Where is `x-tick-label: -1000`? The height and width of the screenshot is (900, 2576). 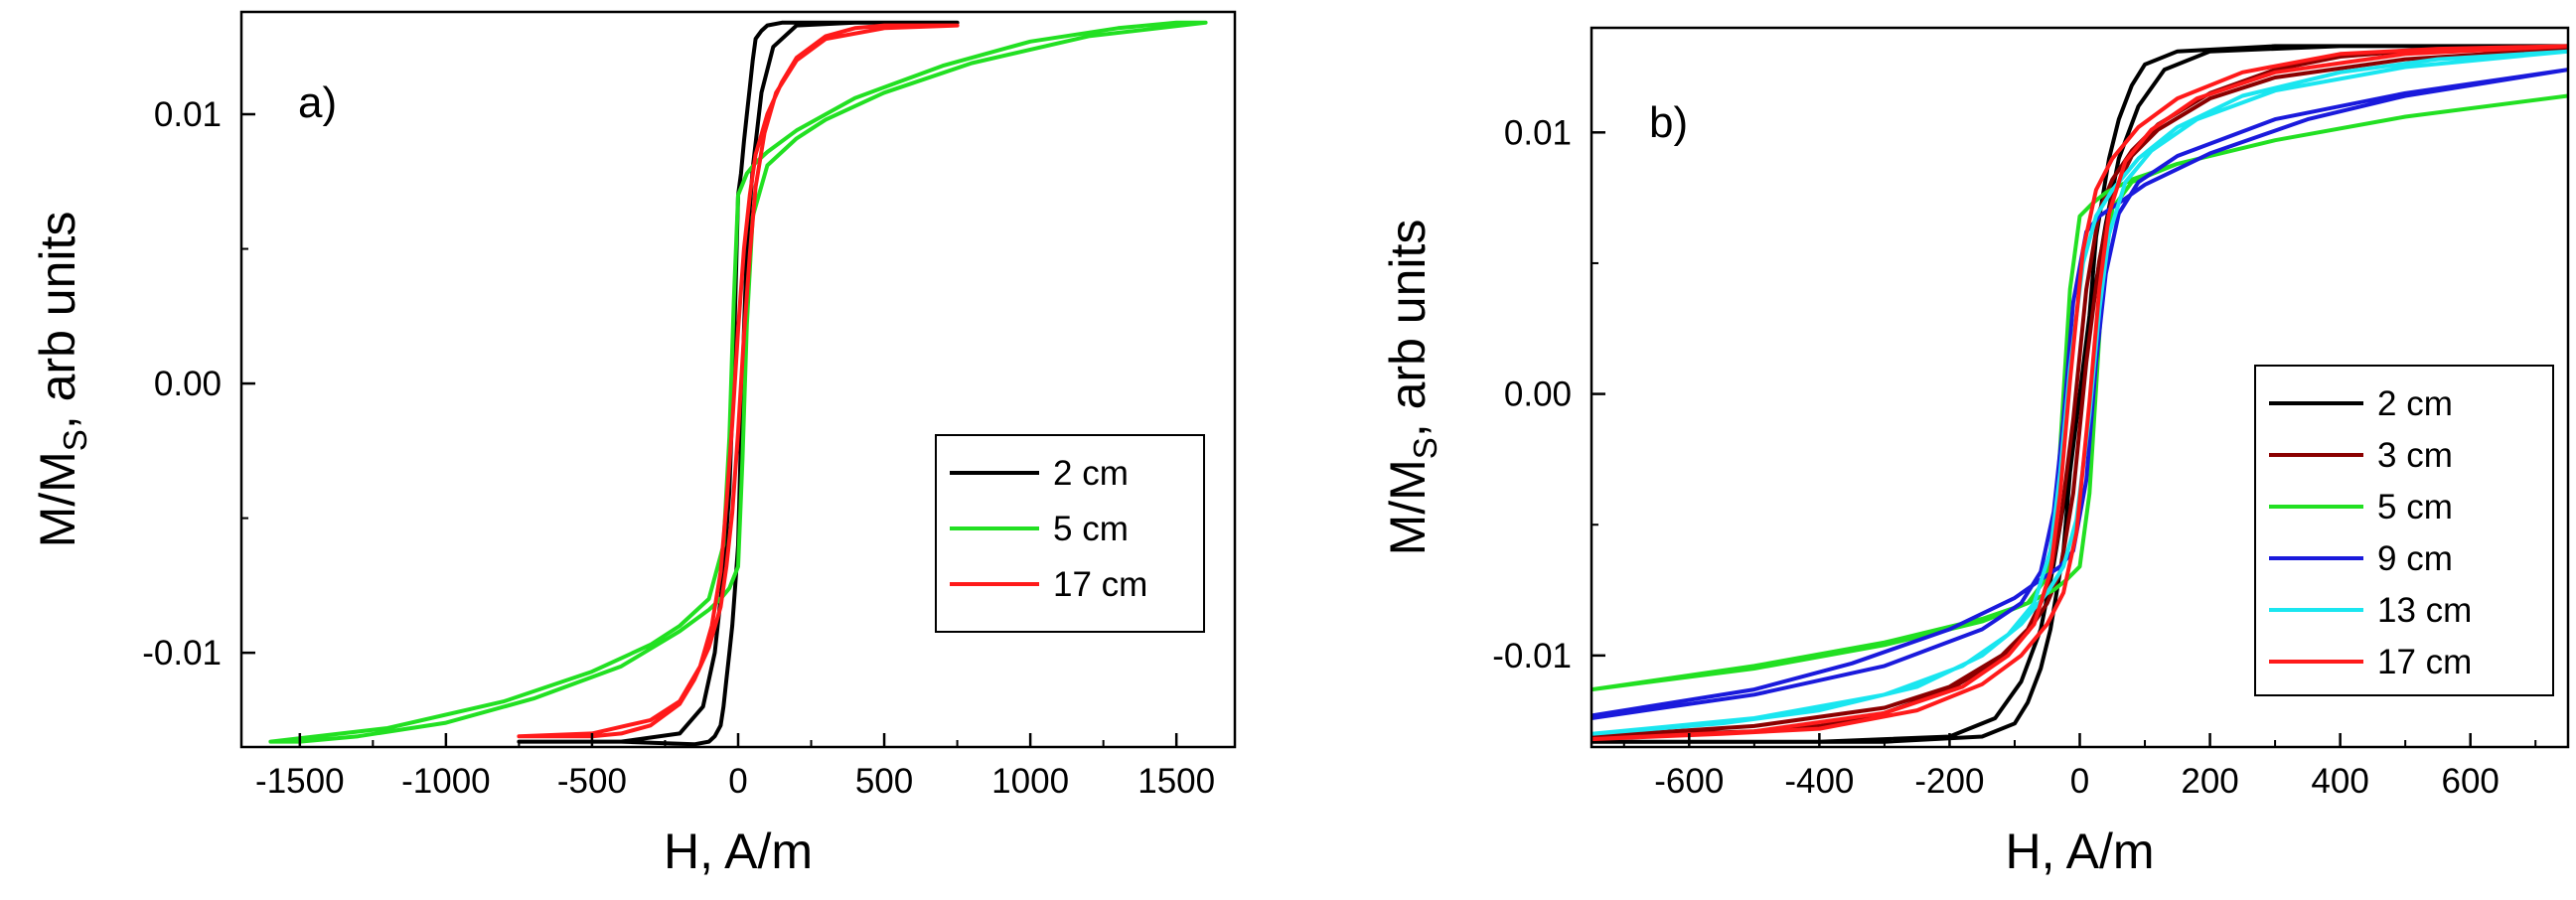 x-tick-label: -1000 is located at coordinates (446, 781).